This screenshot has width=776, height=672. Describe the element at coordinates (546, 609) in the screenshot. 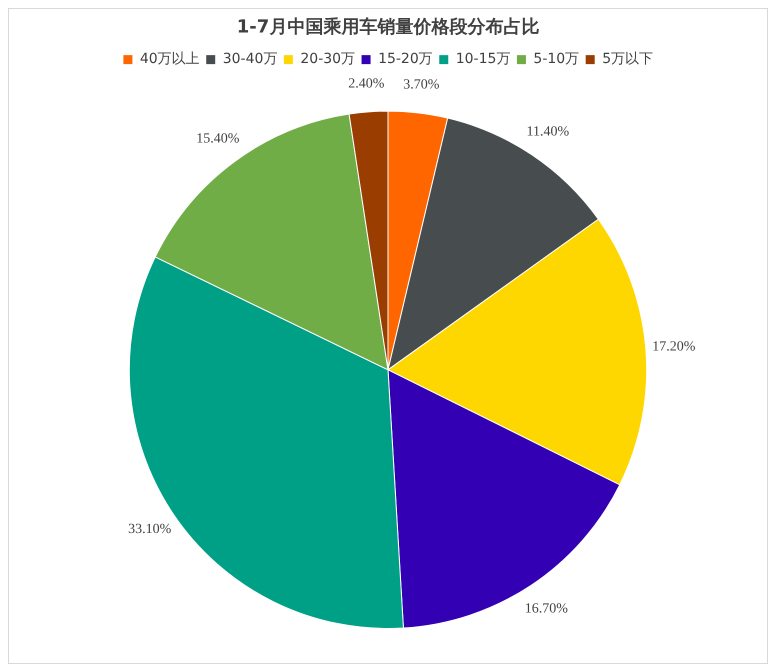

I see `data-label: 16.70%` at that location.